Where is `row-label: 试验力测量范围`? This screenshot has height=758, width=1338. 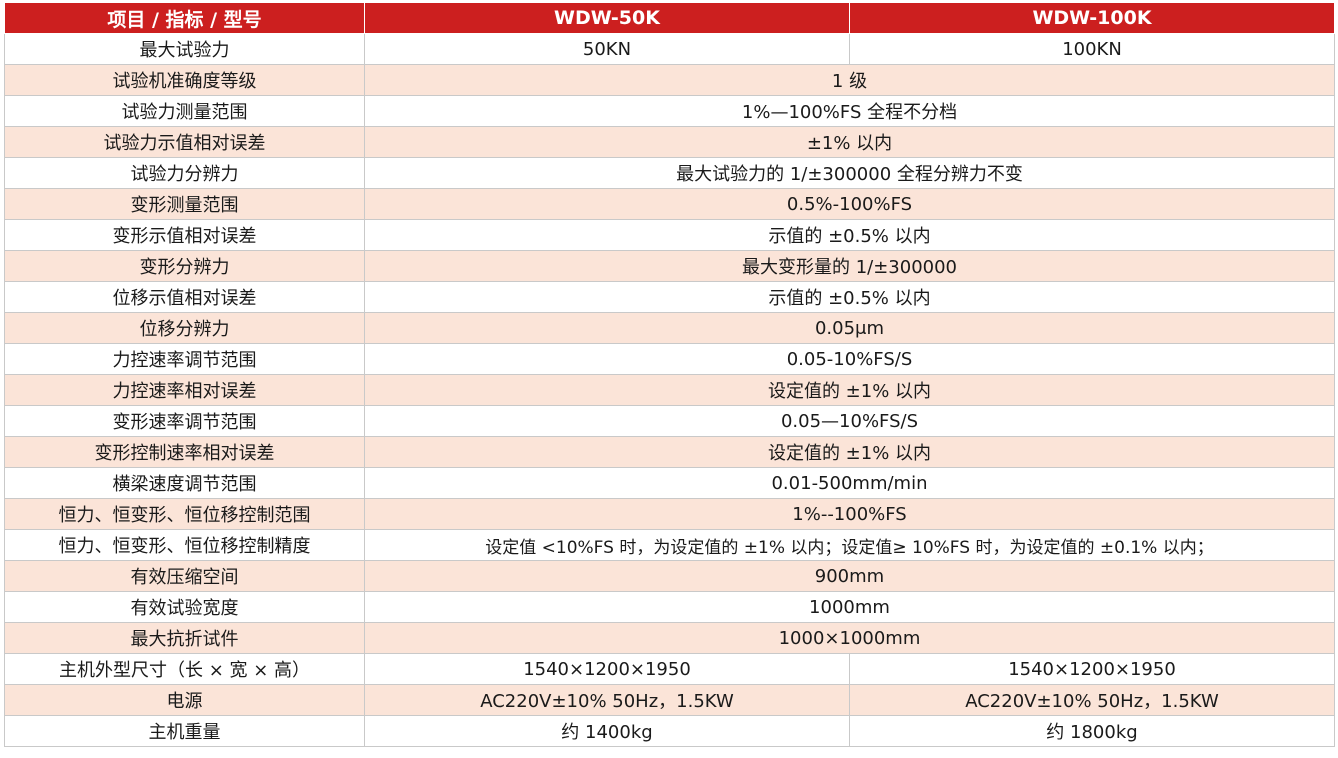 row-label: 试验力测量范围 is located at coordinates (184, 111).